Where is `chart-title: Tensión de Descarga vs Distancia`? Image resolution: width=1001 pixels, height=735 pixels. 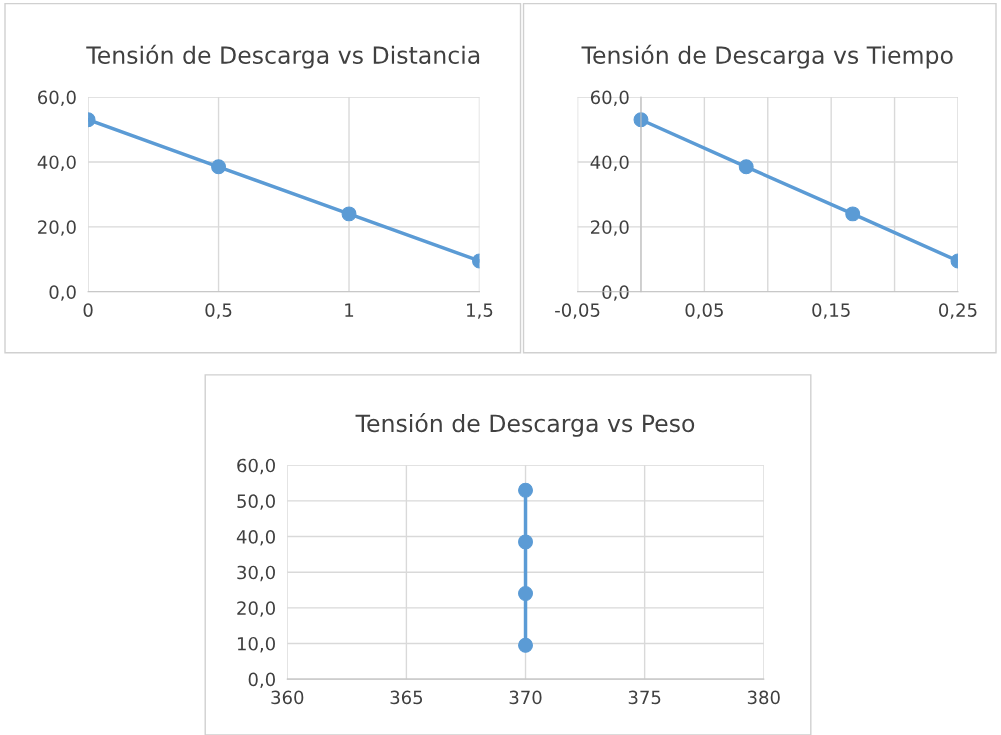 chart-title: Tensión de Descarga vs Distancia is located at coordinates (283, 56).